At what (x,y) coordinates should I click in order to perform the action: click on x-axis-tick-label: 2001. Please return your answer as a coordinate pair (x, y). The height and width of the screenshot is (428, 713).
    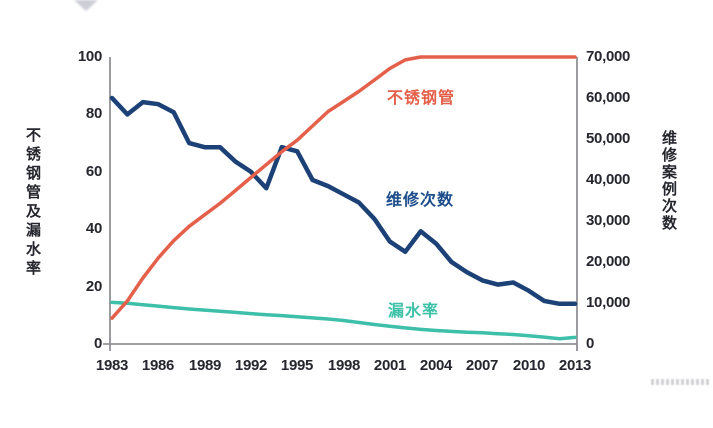
    Looking at the image, I should click on (390, 365).